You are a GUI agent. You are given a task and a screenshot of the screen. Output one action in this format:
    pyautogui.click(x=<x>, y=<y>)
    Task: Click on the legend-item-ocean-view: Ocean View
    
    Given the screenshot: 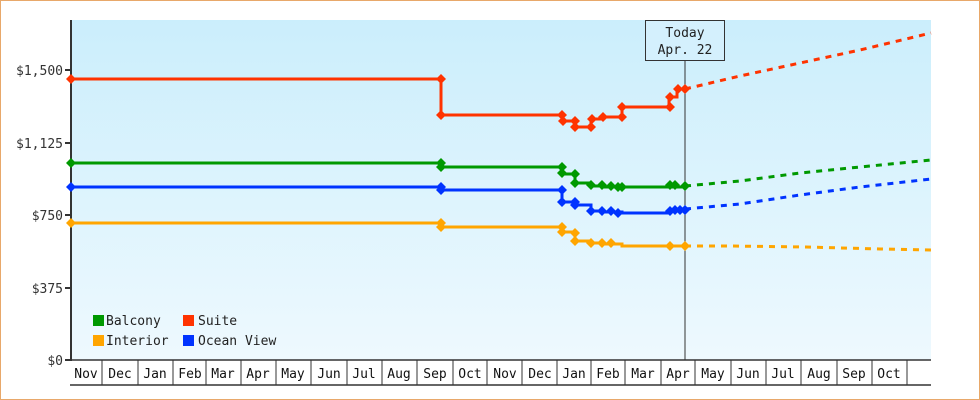 What is the action you would take?
    pyautogui.click(x=229, y=341)
    